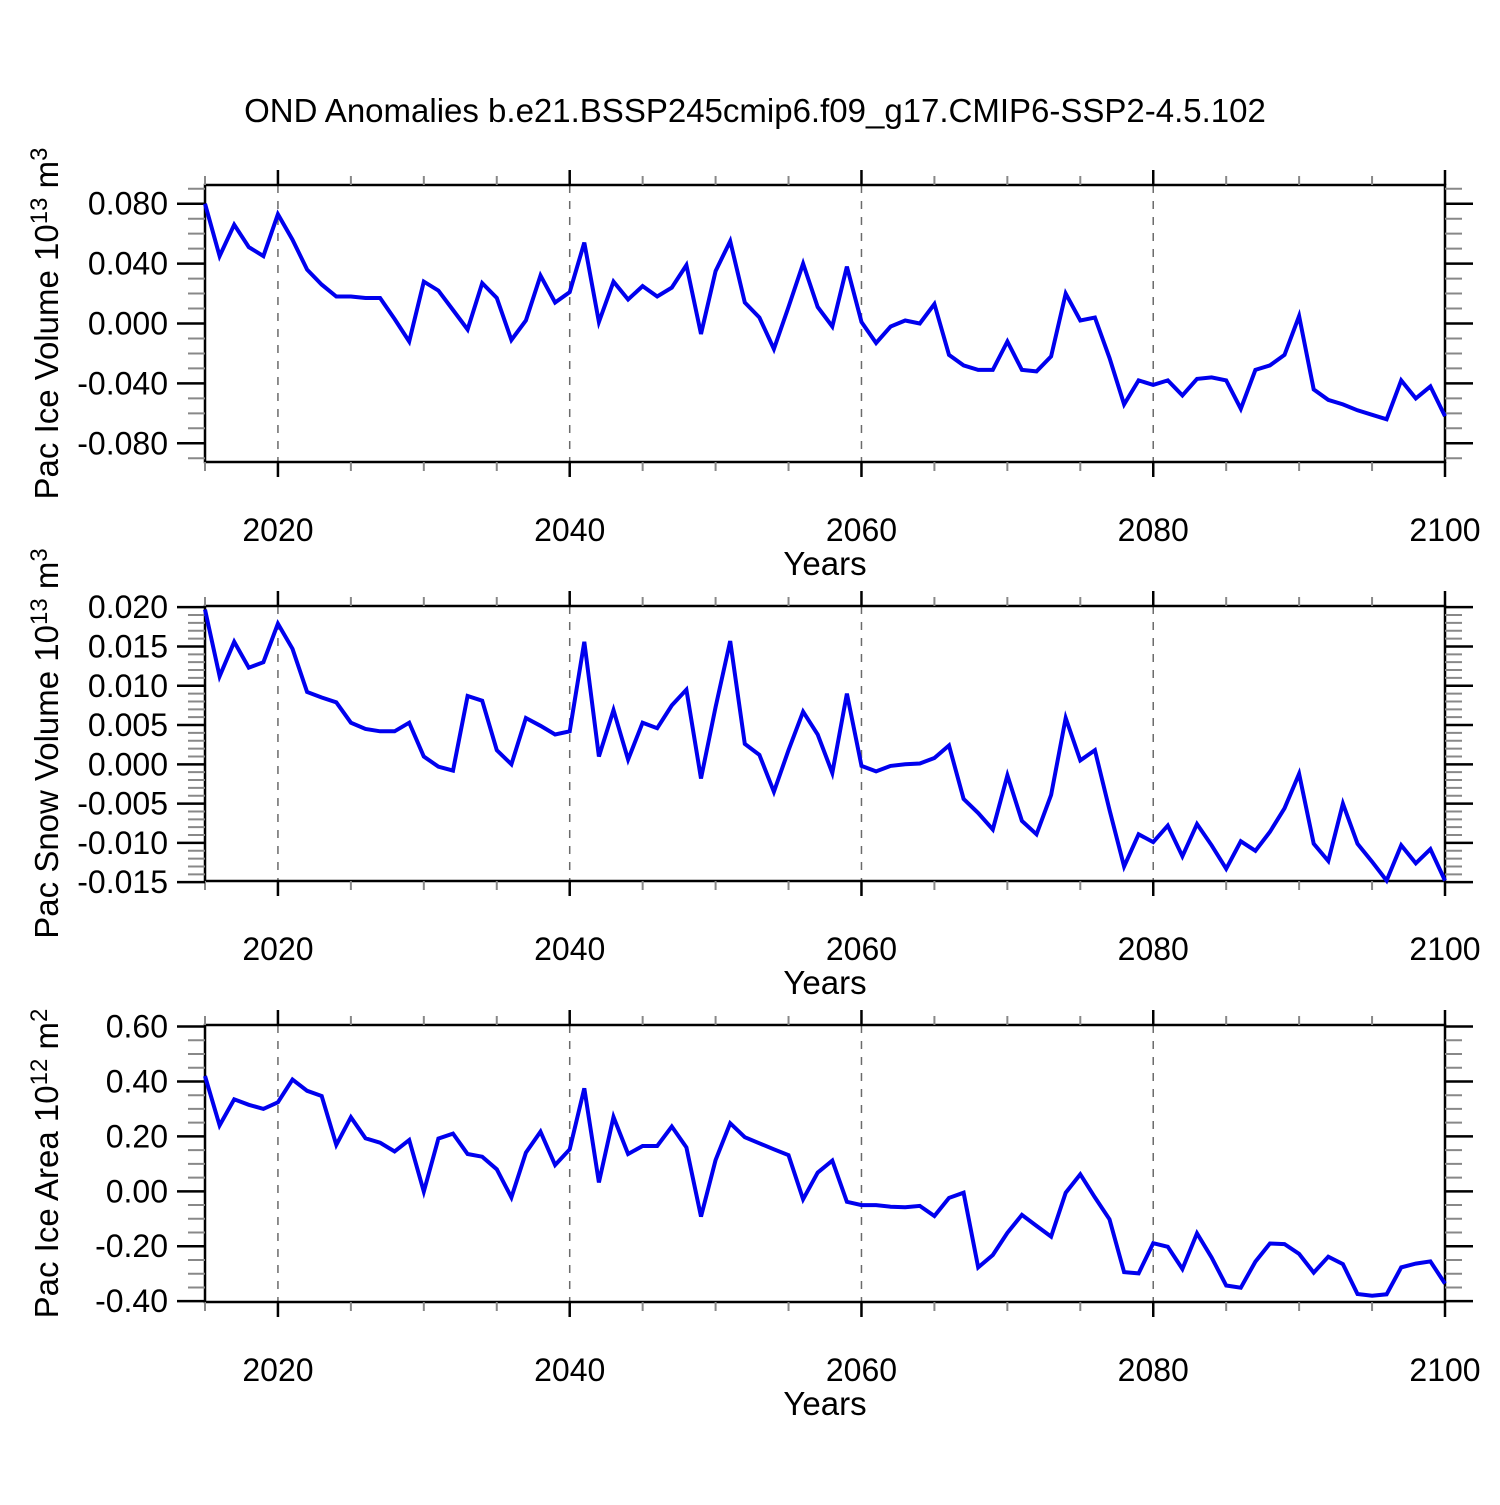  What do you see at coordinates (128, 725) in the screenshot?
I see `y-tick-label: 0.005` at bounding box center [128, 725].